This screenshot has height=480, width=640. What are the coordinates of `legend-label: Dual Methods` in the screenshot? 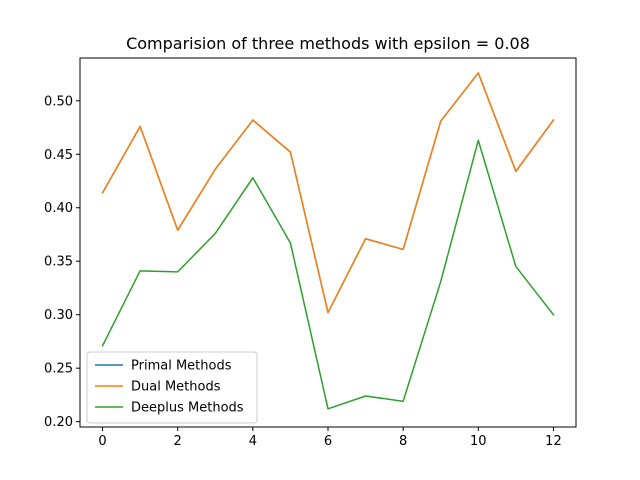 It's located at (176, 387).